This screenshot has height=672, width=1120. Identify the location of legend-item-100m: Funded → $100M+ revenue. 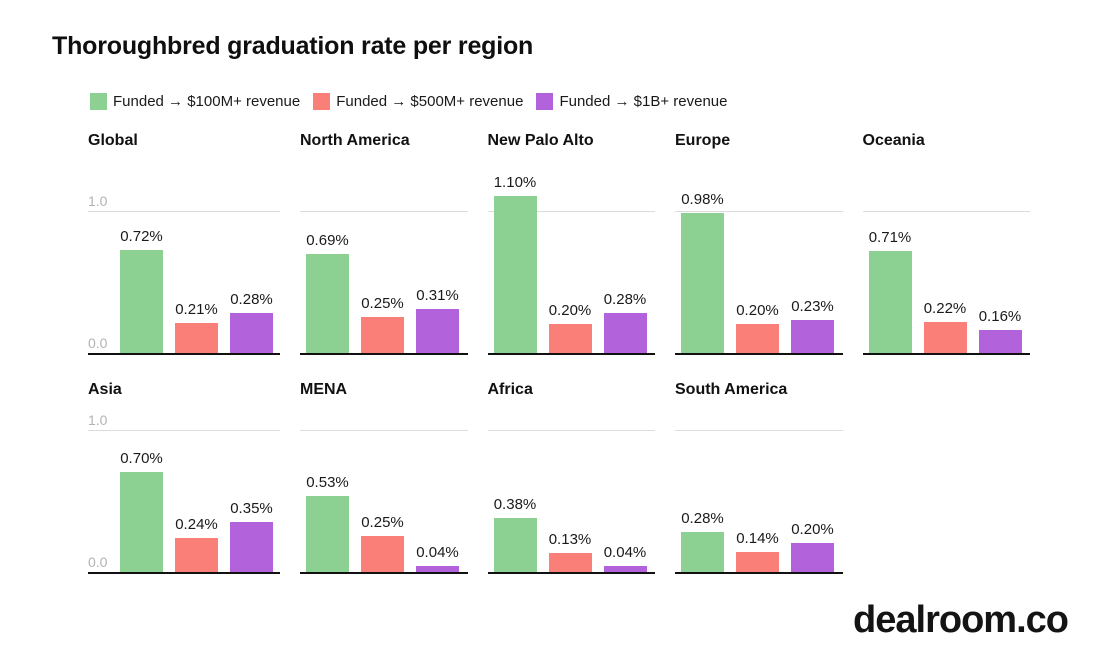
(195, 101).